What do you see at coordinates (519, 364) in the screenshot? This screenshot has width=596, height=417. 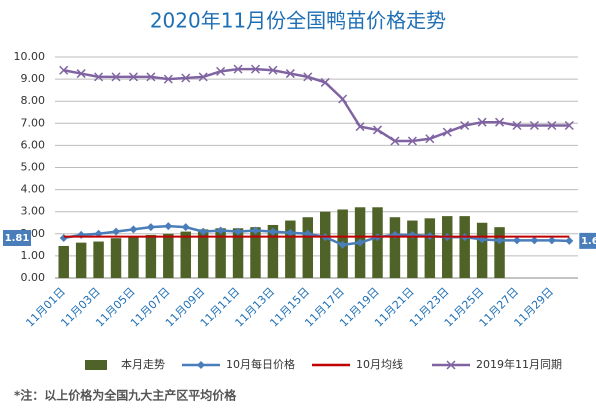 I see `legend-label: 2019年11月同期` at bounding box center [519, 364].